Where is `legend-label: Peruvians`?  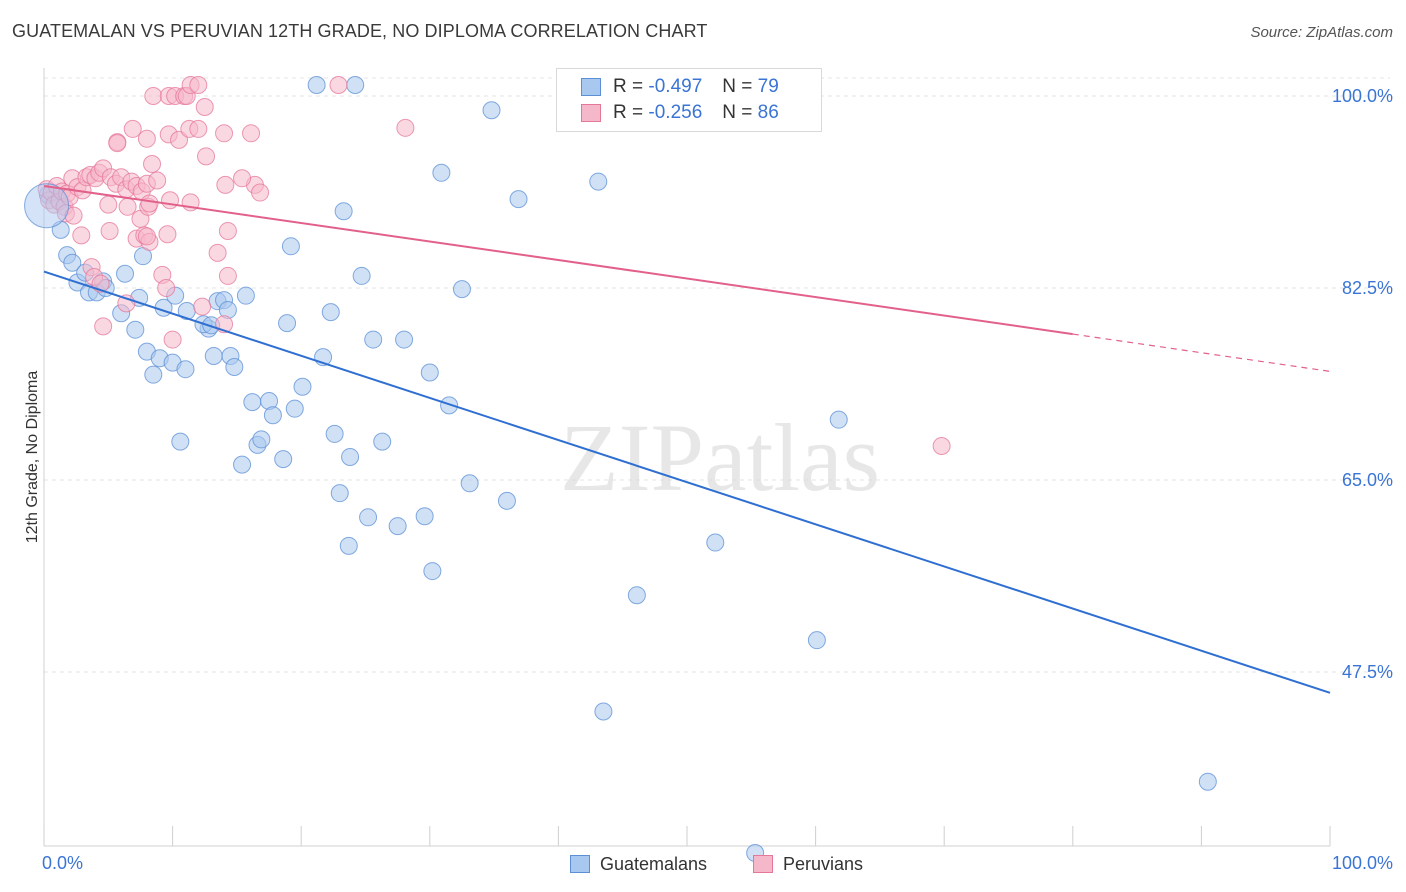 legend-label: Peruvians is located at coordinates (823, 863).